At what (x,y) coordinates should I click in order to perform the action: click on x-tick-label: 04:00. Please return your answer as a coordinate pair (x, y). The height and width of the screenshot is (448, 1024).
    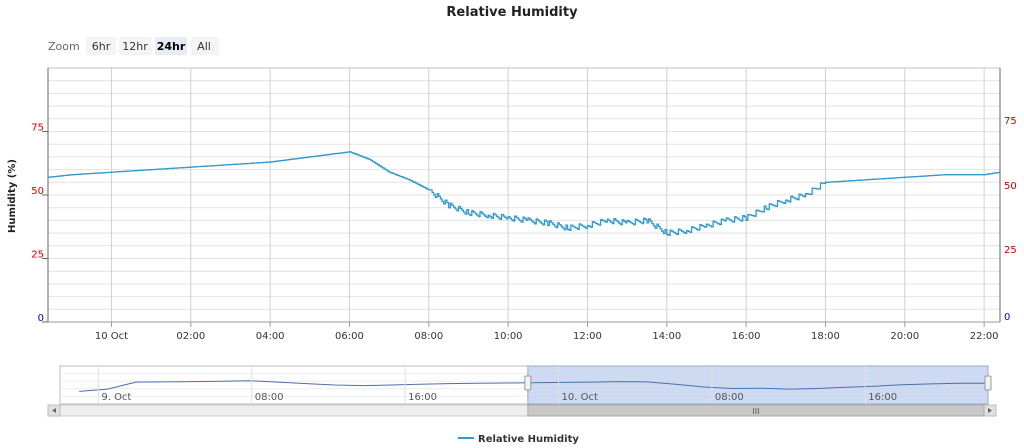
    Looking at the image, I should click on (270, 336).